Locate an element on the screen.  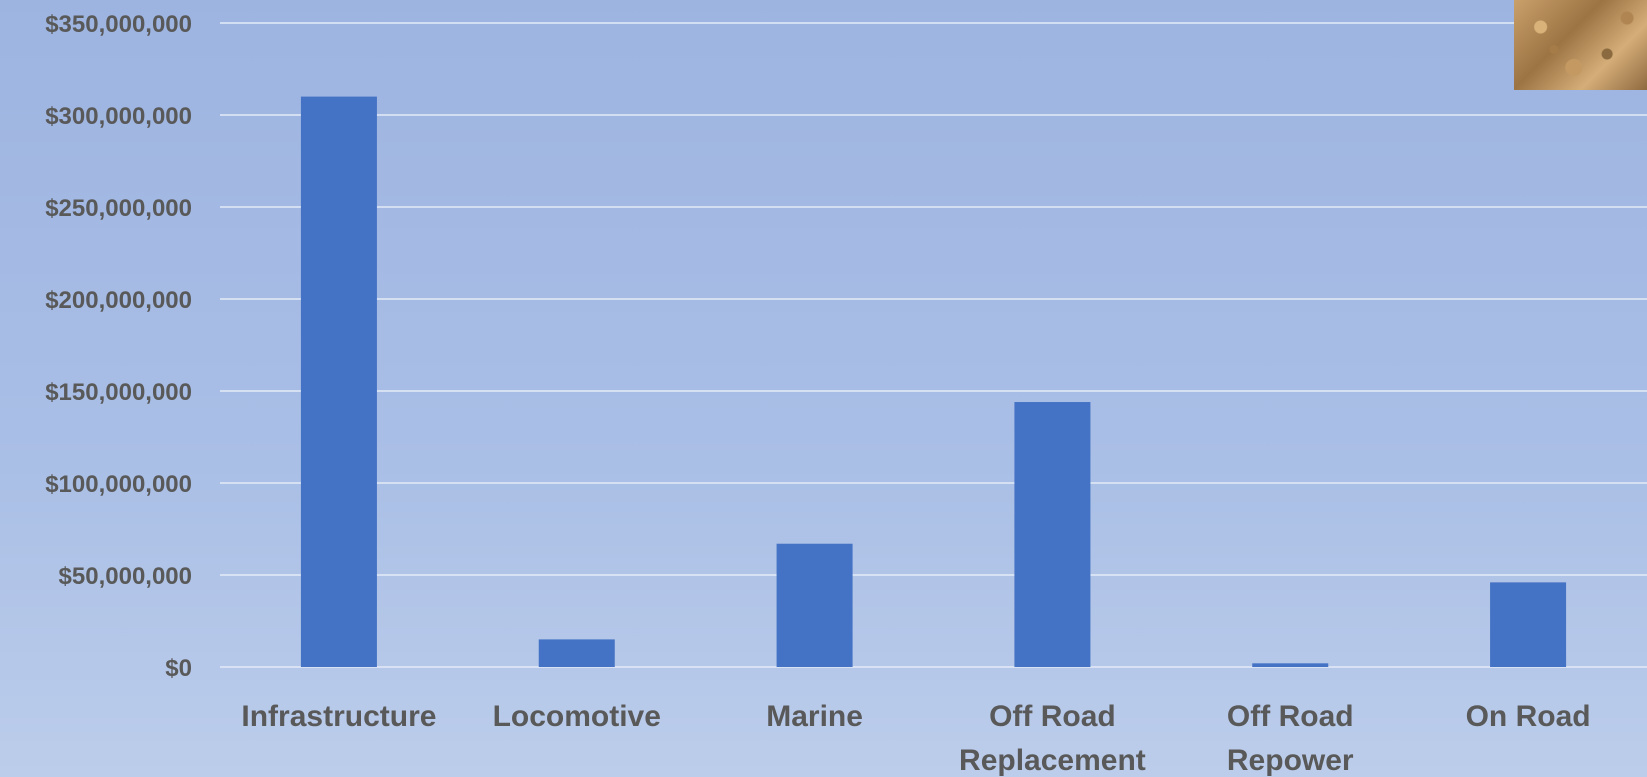
y-tick-label: $50,000,000 is located at coordinates (125, 576).